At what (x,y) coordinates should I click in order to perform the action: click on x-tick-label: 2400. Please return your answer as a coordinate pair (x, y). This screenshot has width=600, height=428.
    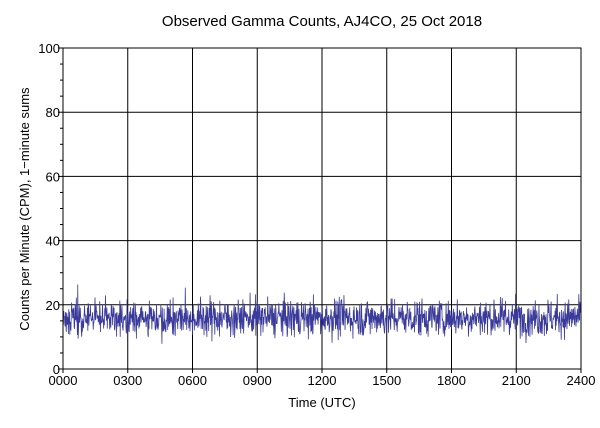
    Looking at the image, I should click on (581, 380).